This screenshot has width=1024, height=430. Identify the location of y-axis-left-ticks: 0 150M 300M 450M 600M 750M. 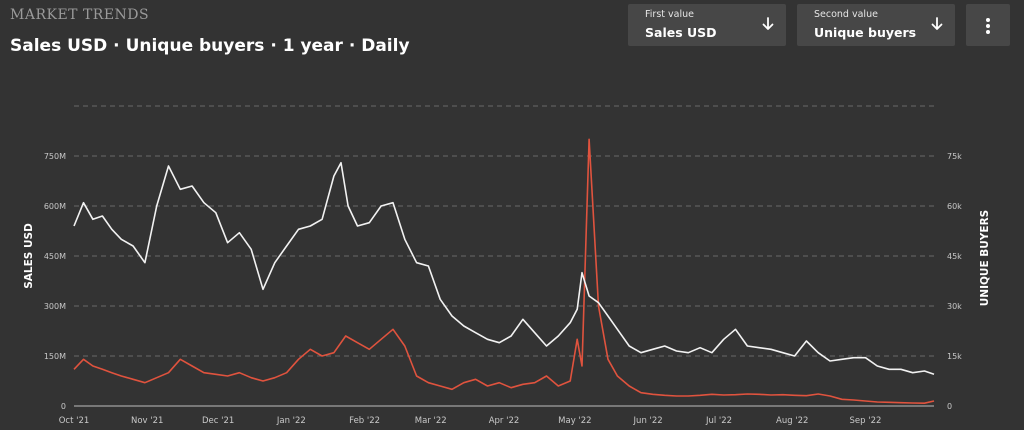
(55, 281).